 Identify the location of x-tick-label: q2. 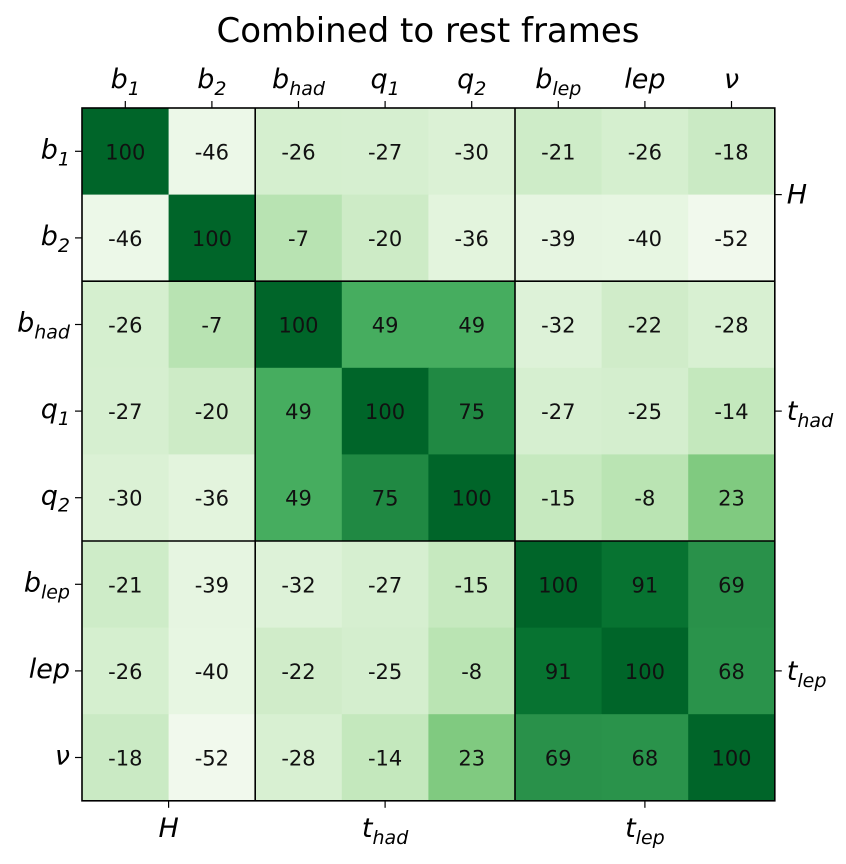
(471, 82).